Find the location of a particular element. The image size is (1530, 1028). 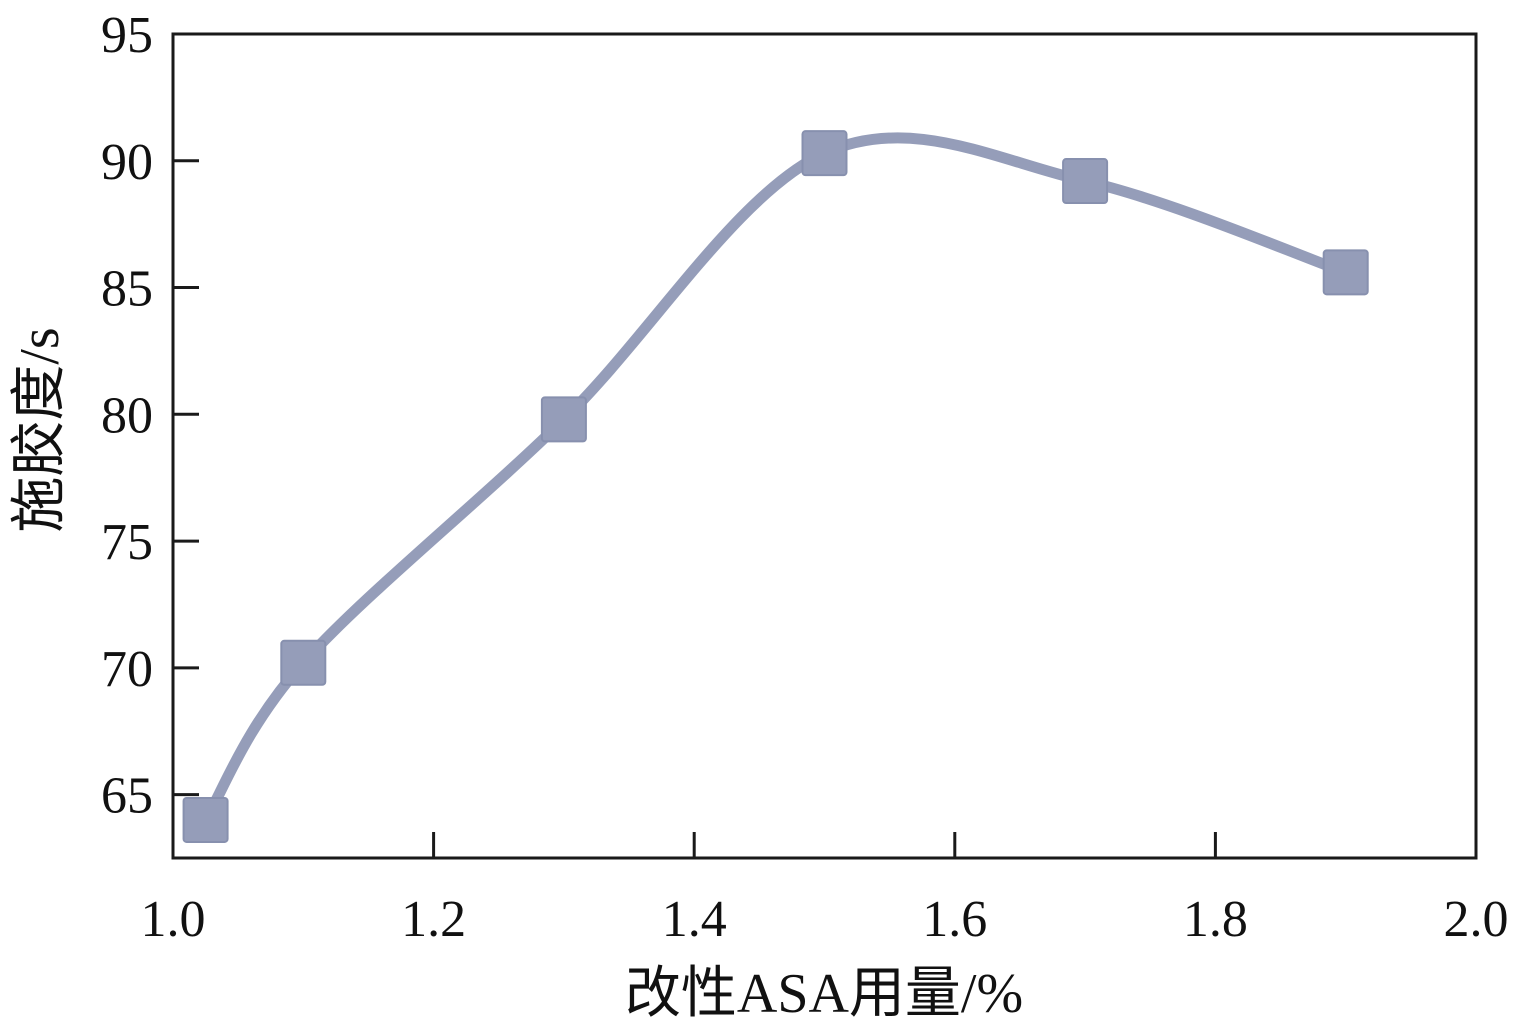

x-axis: 1.0 1.2 1.4 1.6 1.8 2.0 is located at coordinates (825, 890).